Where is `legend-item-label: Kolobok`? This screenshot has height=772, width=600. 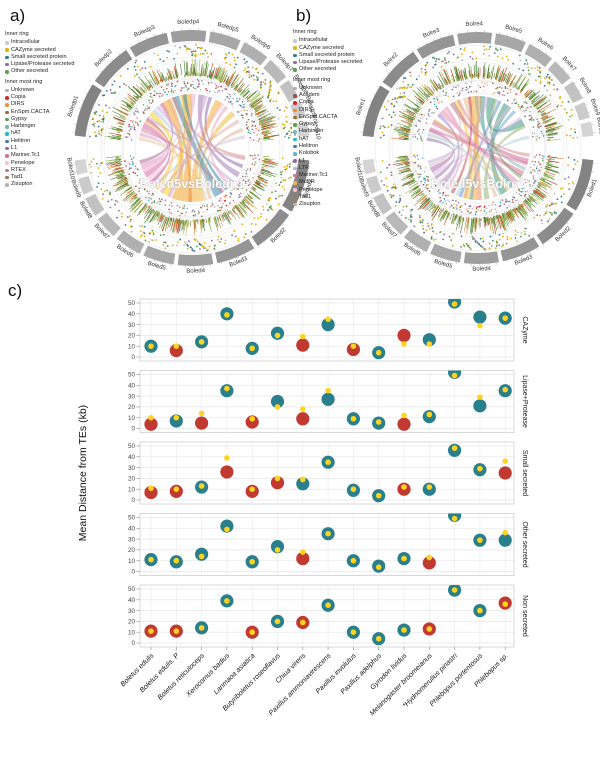 legend-item-label: Kolobok is located at coordinates (309, 153).